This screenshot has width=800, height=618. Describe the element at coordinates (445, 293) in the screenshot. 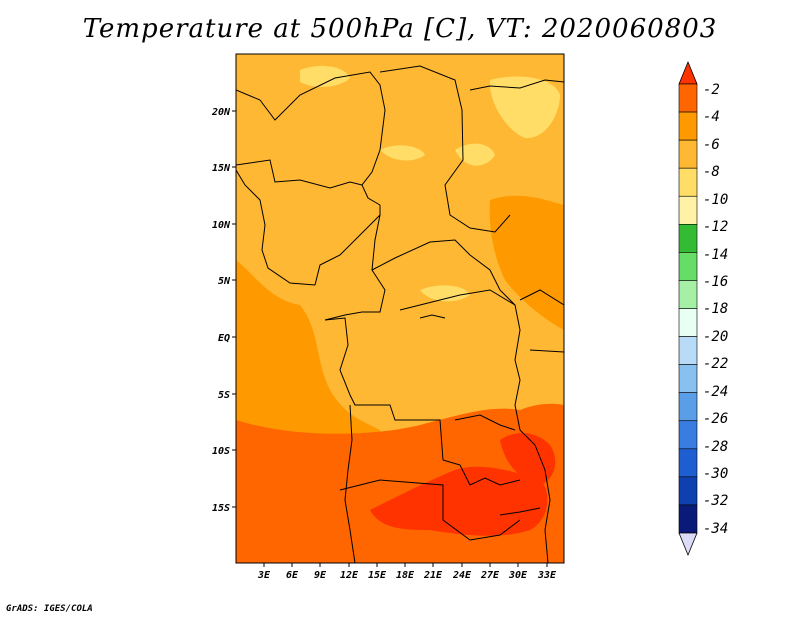

I see `field-region-cool-center` at that location.